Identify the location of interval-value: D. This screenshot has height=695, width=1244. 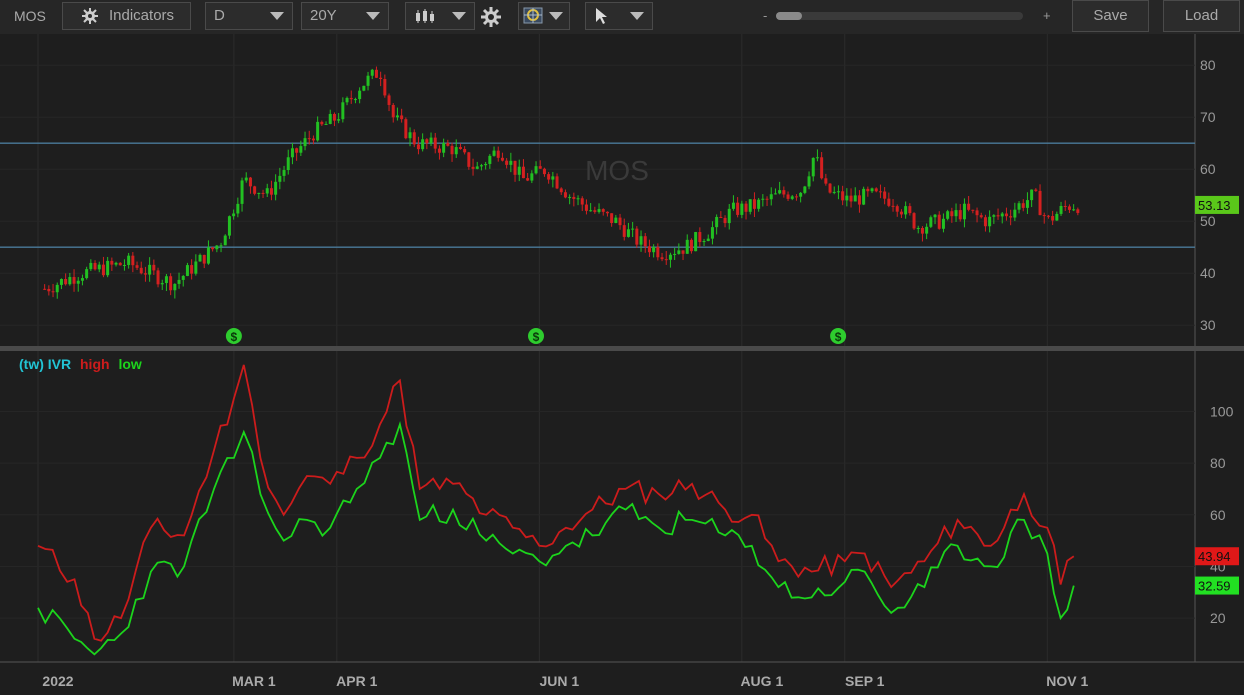
(219, 15).